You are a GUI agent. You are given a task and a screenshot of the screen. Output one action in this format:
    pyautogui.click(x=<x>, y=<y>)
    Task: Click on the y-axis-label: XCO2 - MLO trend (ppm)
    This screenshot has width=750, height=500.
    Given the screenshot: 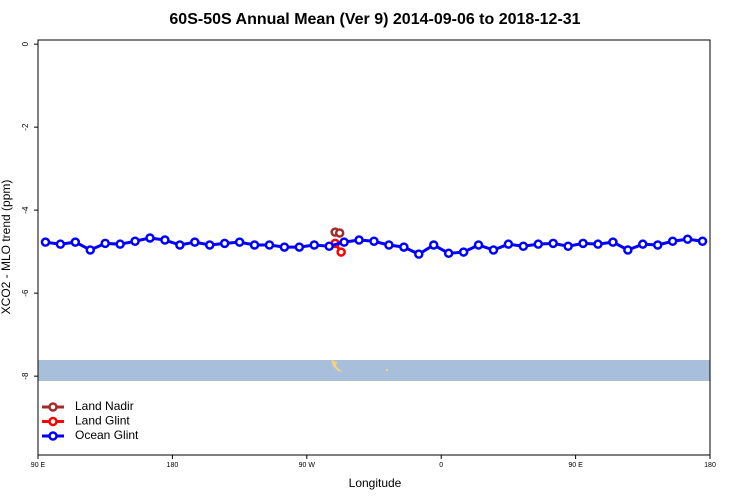 What is the action you would take?
    pyautogui.click(x=6, y=247)
    